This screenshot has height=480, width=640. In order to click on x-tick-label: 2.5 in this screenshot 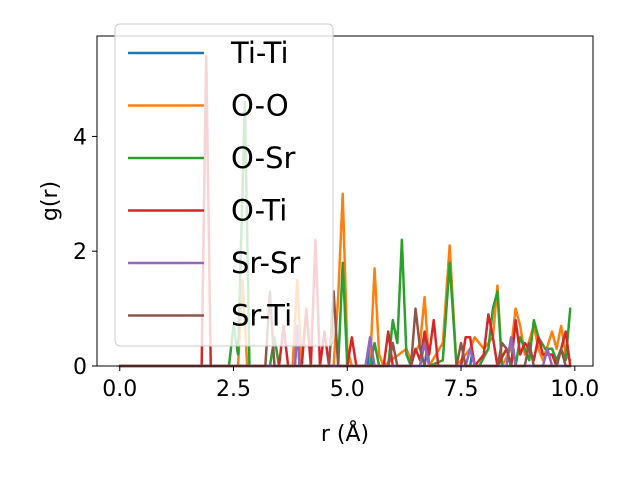, I will do `click(233, 389)`.